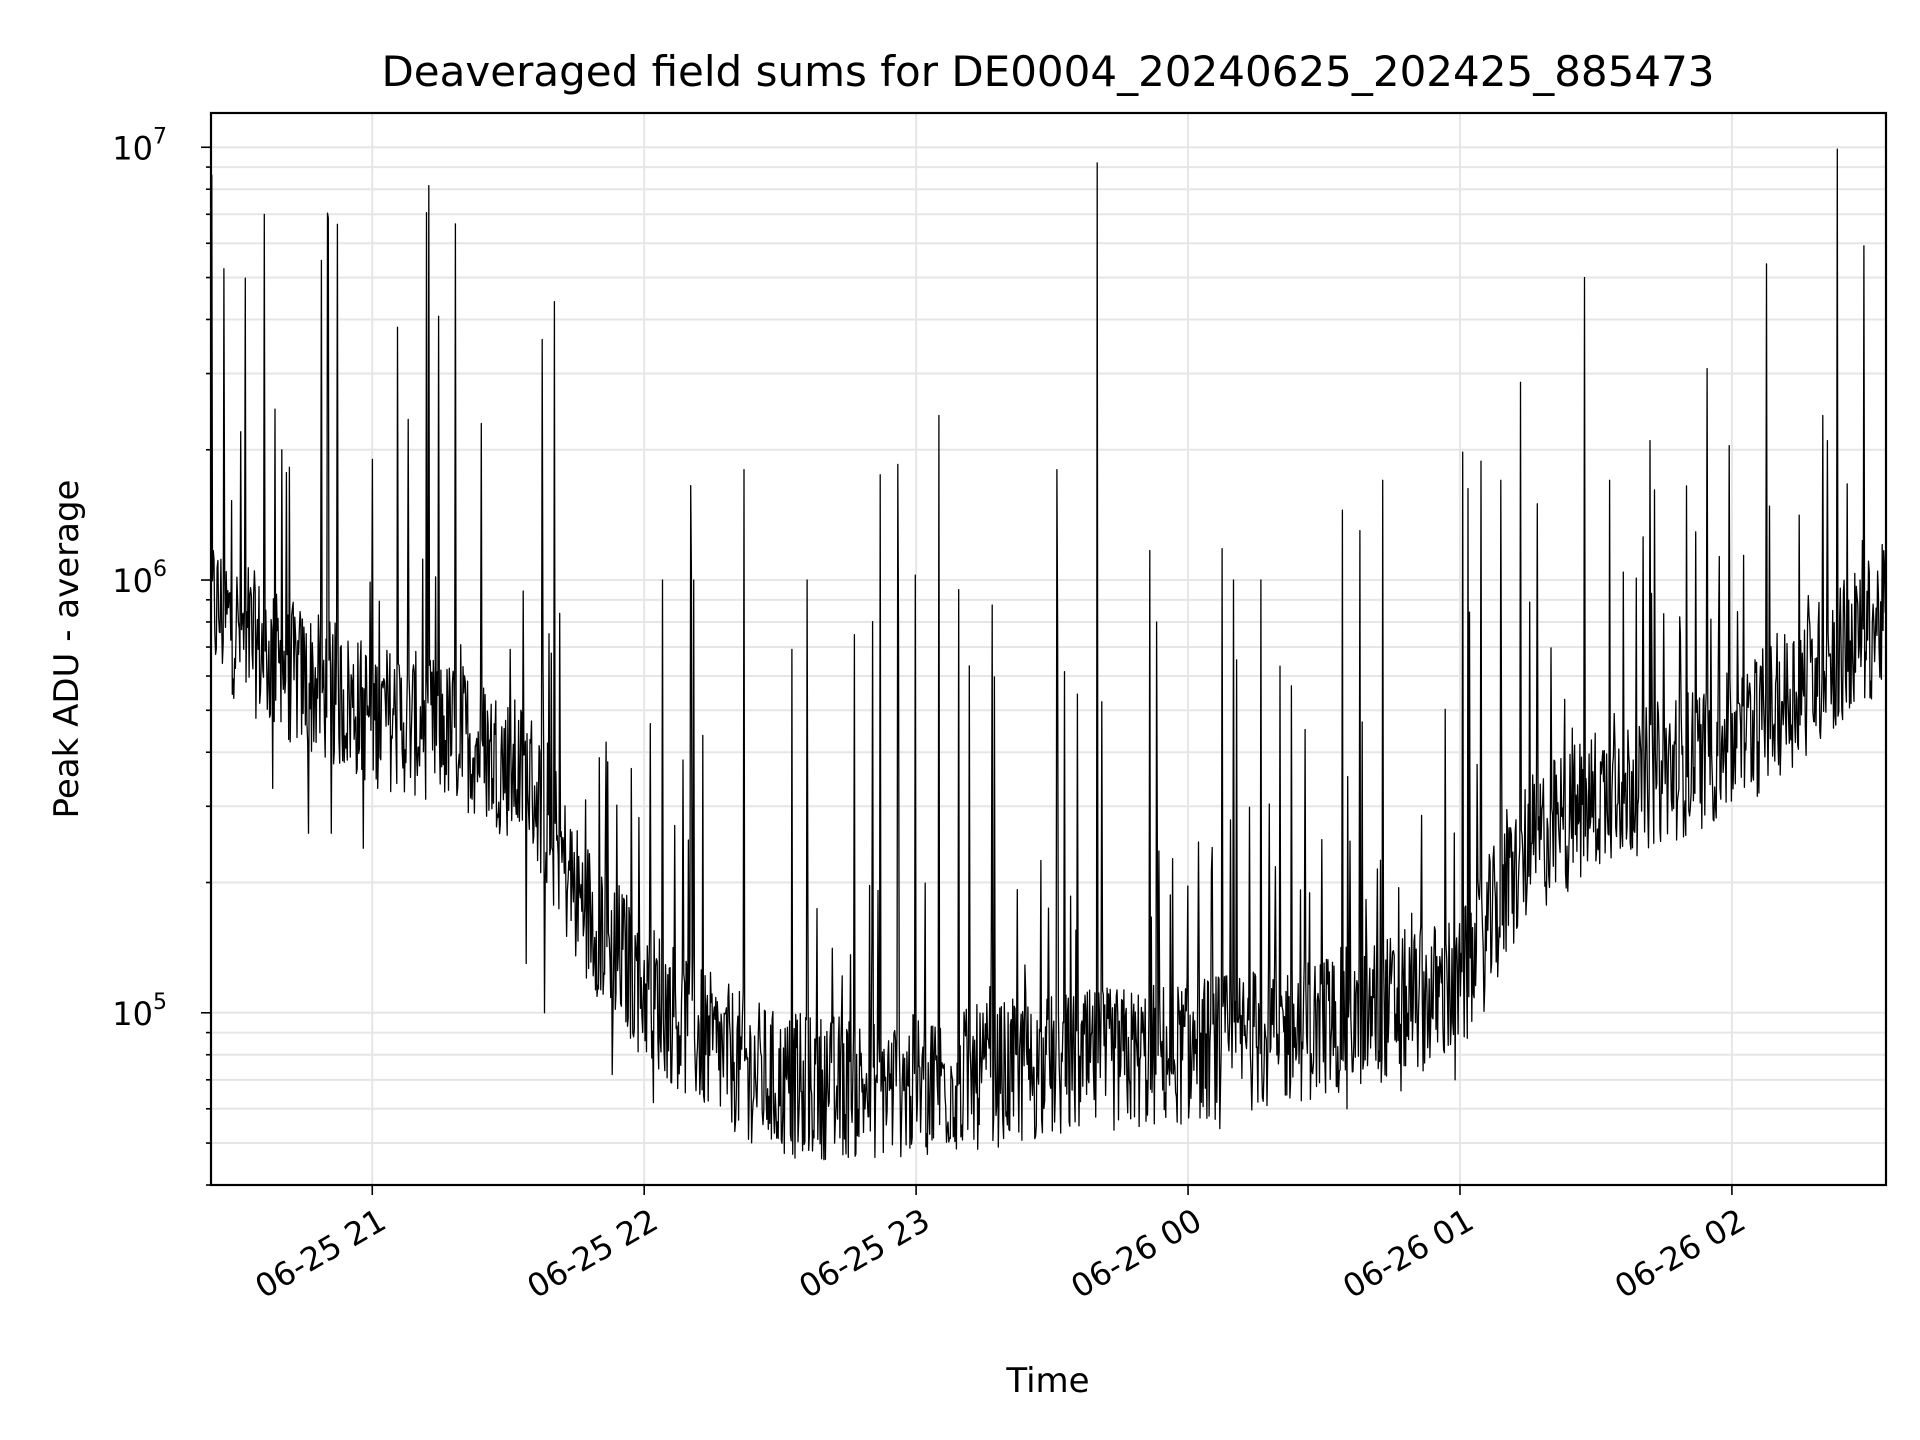 The width and height of the screenshot is (1920, 1440). Describe the element at coordinates (67, 649) in the screenshot. I see `y-axis-title: Peak ADU - average` at that location.